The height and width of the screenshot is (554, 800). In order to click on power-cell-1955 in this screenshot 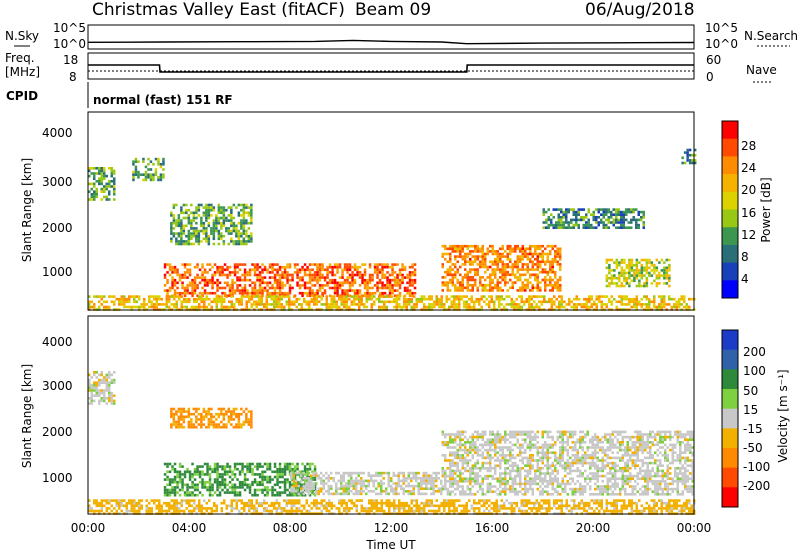, I will do `click(544, 299)`.